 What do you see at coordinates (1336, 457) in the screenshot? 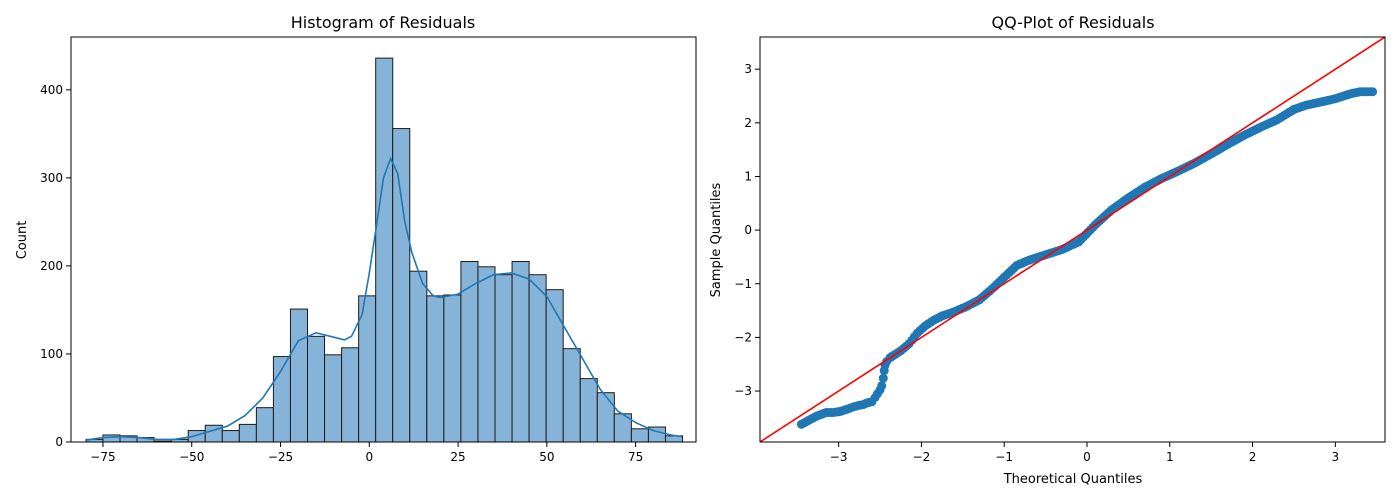
I see `x-tick-label: 3` at bounding box center [1336, 457].